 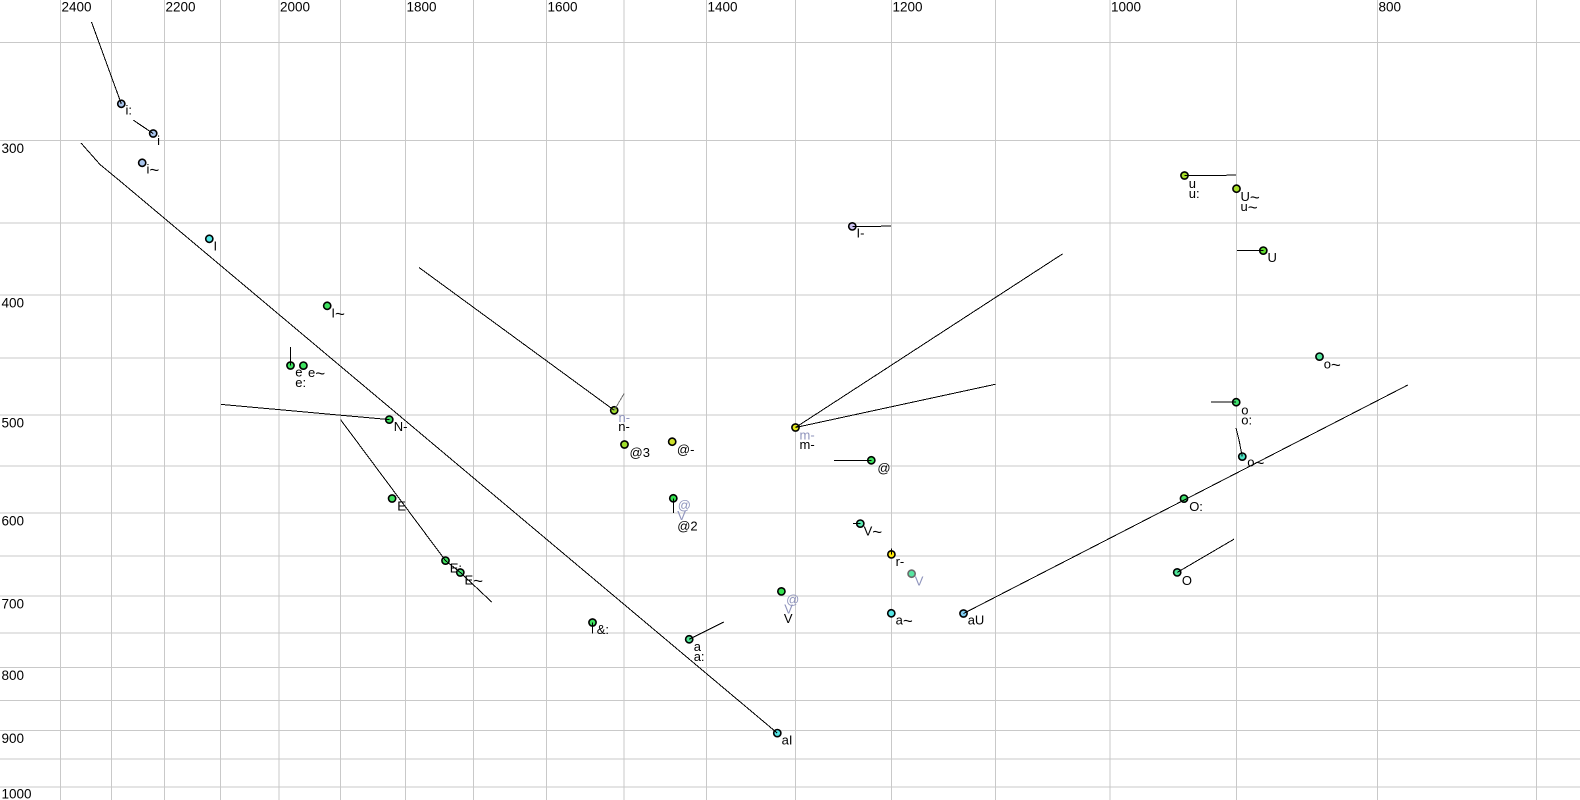 I want to click on svg-text: U~, so click(x=1250, y=197).